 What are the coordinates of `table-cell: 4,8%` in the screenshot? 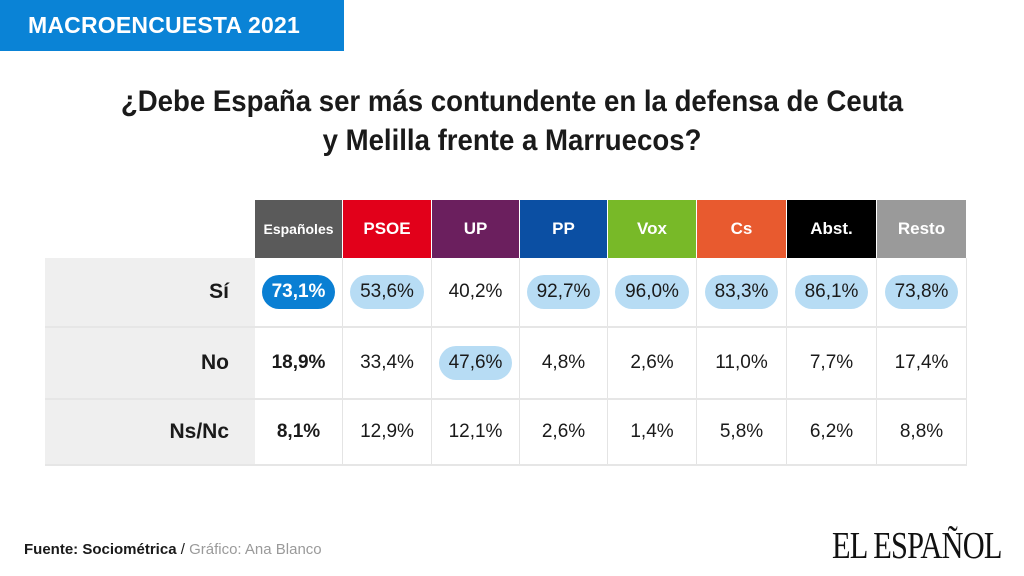 It's located at (564, 363).